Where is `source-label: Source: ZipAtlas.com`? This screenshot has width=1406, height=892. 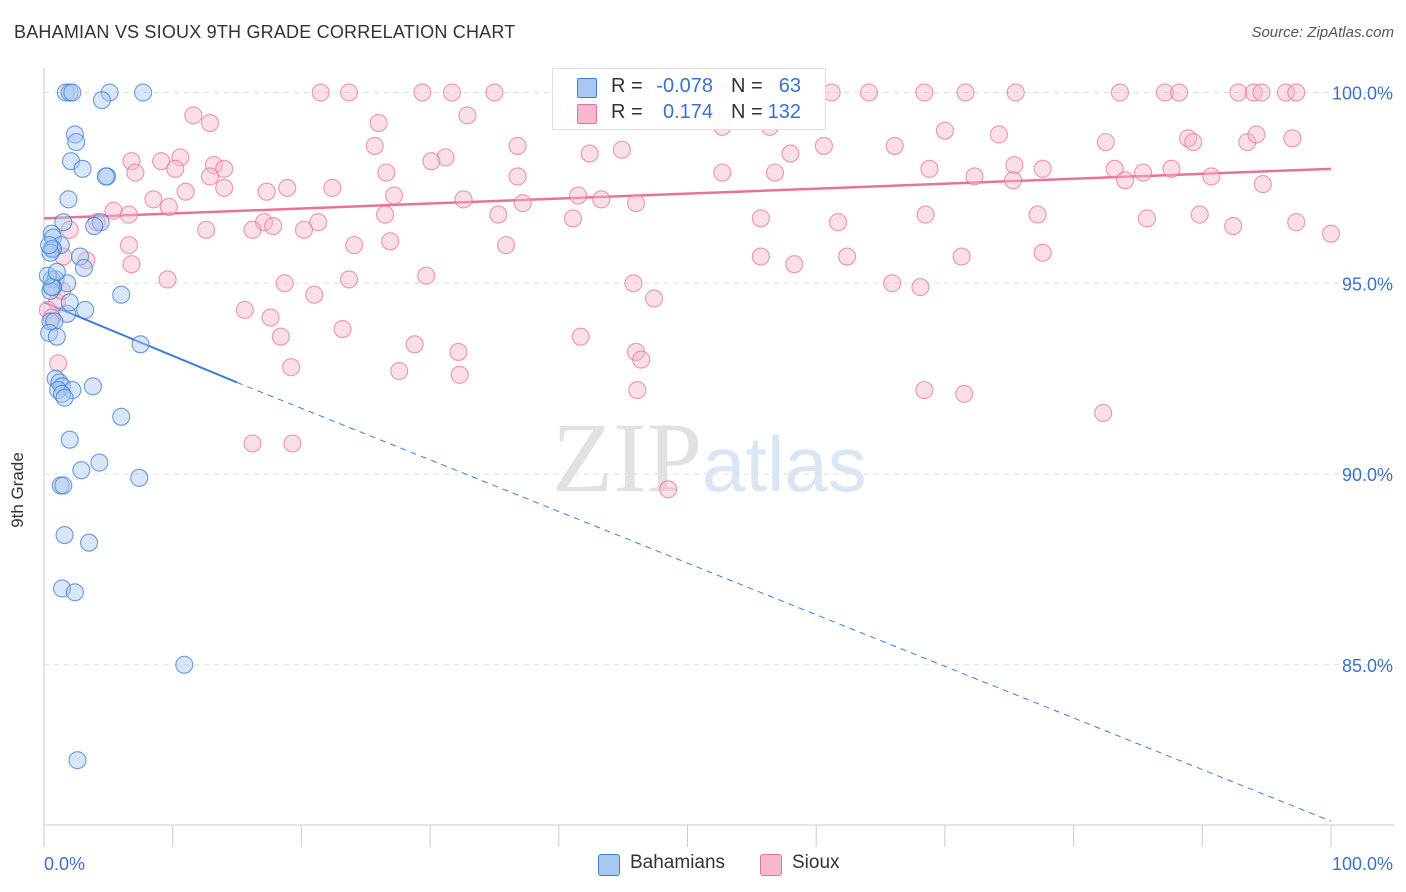
source-label: Source: ZipAtlas.com is located at coordinates (1322, 32).